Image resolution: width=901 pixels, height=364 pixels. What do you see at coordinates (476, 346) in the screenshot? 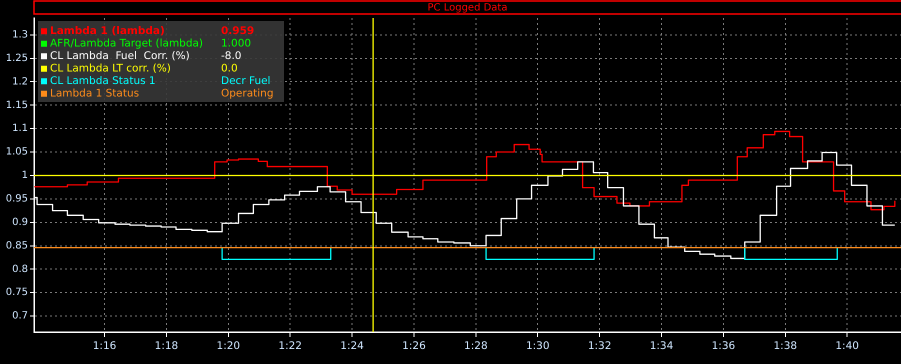
I see `x-tick-label: 1:28` at bounding box center [476, 346].